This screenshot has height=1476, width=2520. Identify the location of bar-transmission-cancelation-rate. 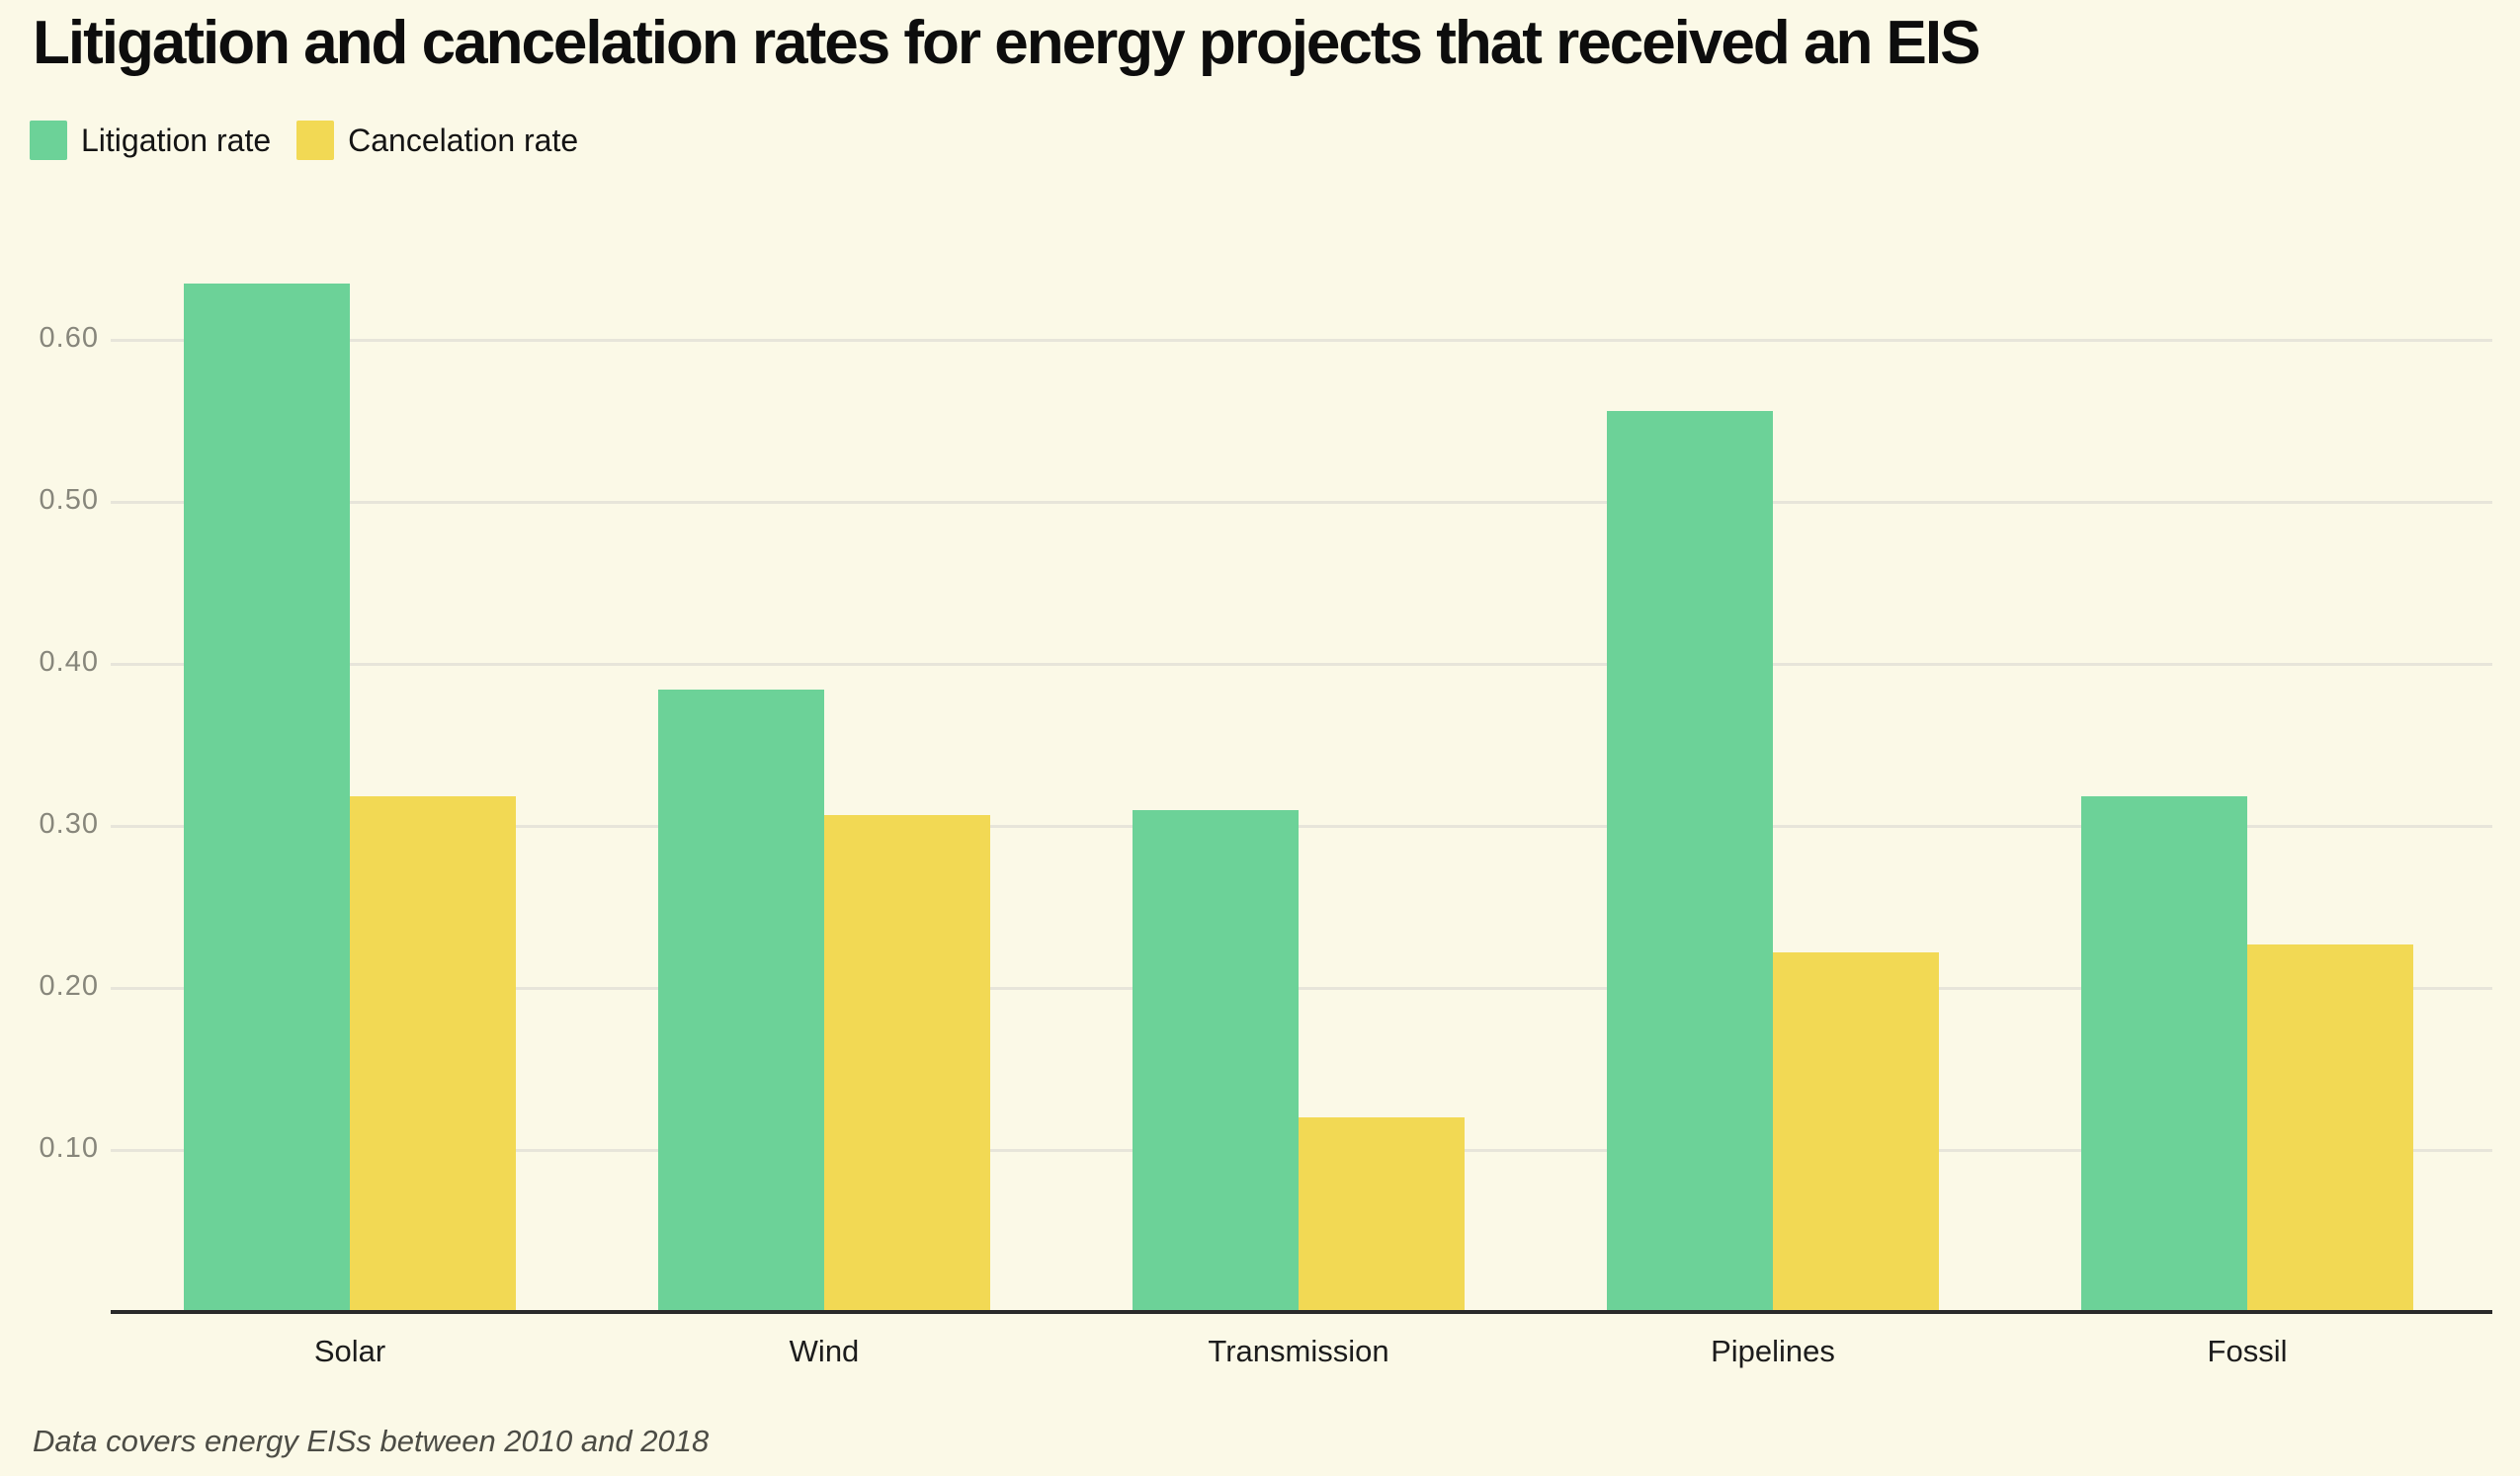
(1382, 1214).